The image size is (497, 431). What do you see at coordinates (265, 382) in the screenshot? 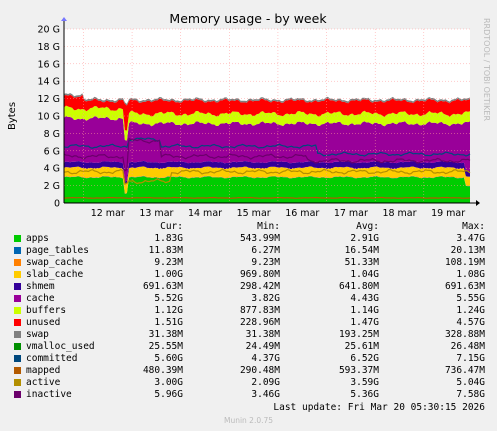
I see `legend-min: 2.09G` at bounding box center [265, 382].